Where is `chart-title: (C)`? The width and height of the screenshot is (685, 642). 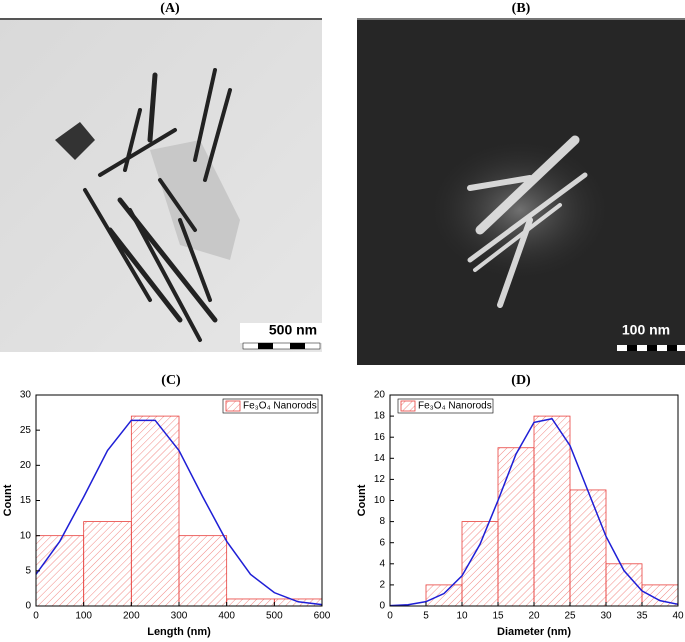 chart-title: (C) is located at coordinates (171, 380).